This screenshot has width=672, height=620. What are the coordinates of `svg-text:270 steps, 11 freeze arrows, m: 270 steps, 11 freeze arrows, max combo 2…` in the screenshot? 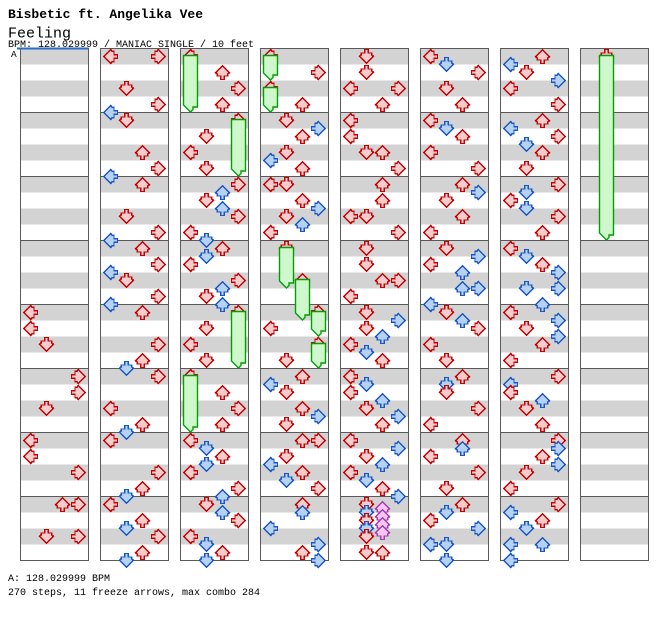 It's located at (134, 593).